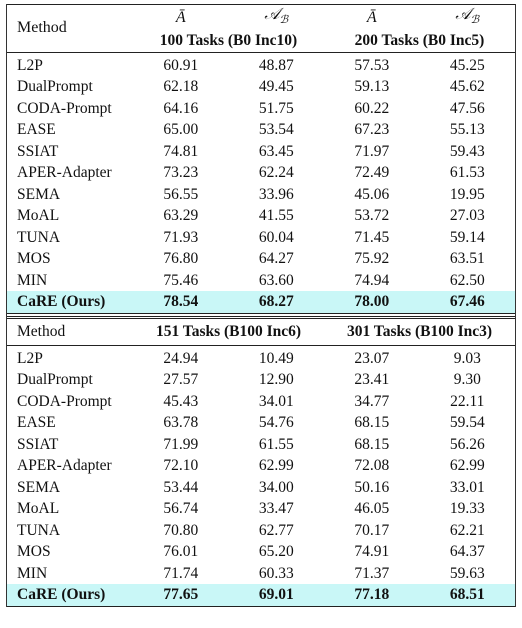 The image size is (522, 628). I want to click on data-row: APER-Adapter 72.10 62.99 72.08 62.99, so click(261, 466).